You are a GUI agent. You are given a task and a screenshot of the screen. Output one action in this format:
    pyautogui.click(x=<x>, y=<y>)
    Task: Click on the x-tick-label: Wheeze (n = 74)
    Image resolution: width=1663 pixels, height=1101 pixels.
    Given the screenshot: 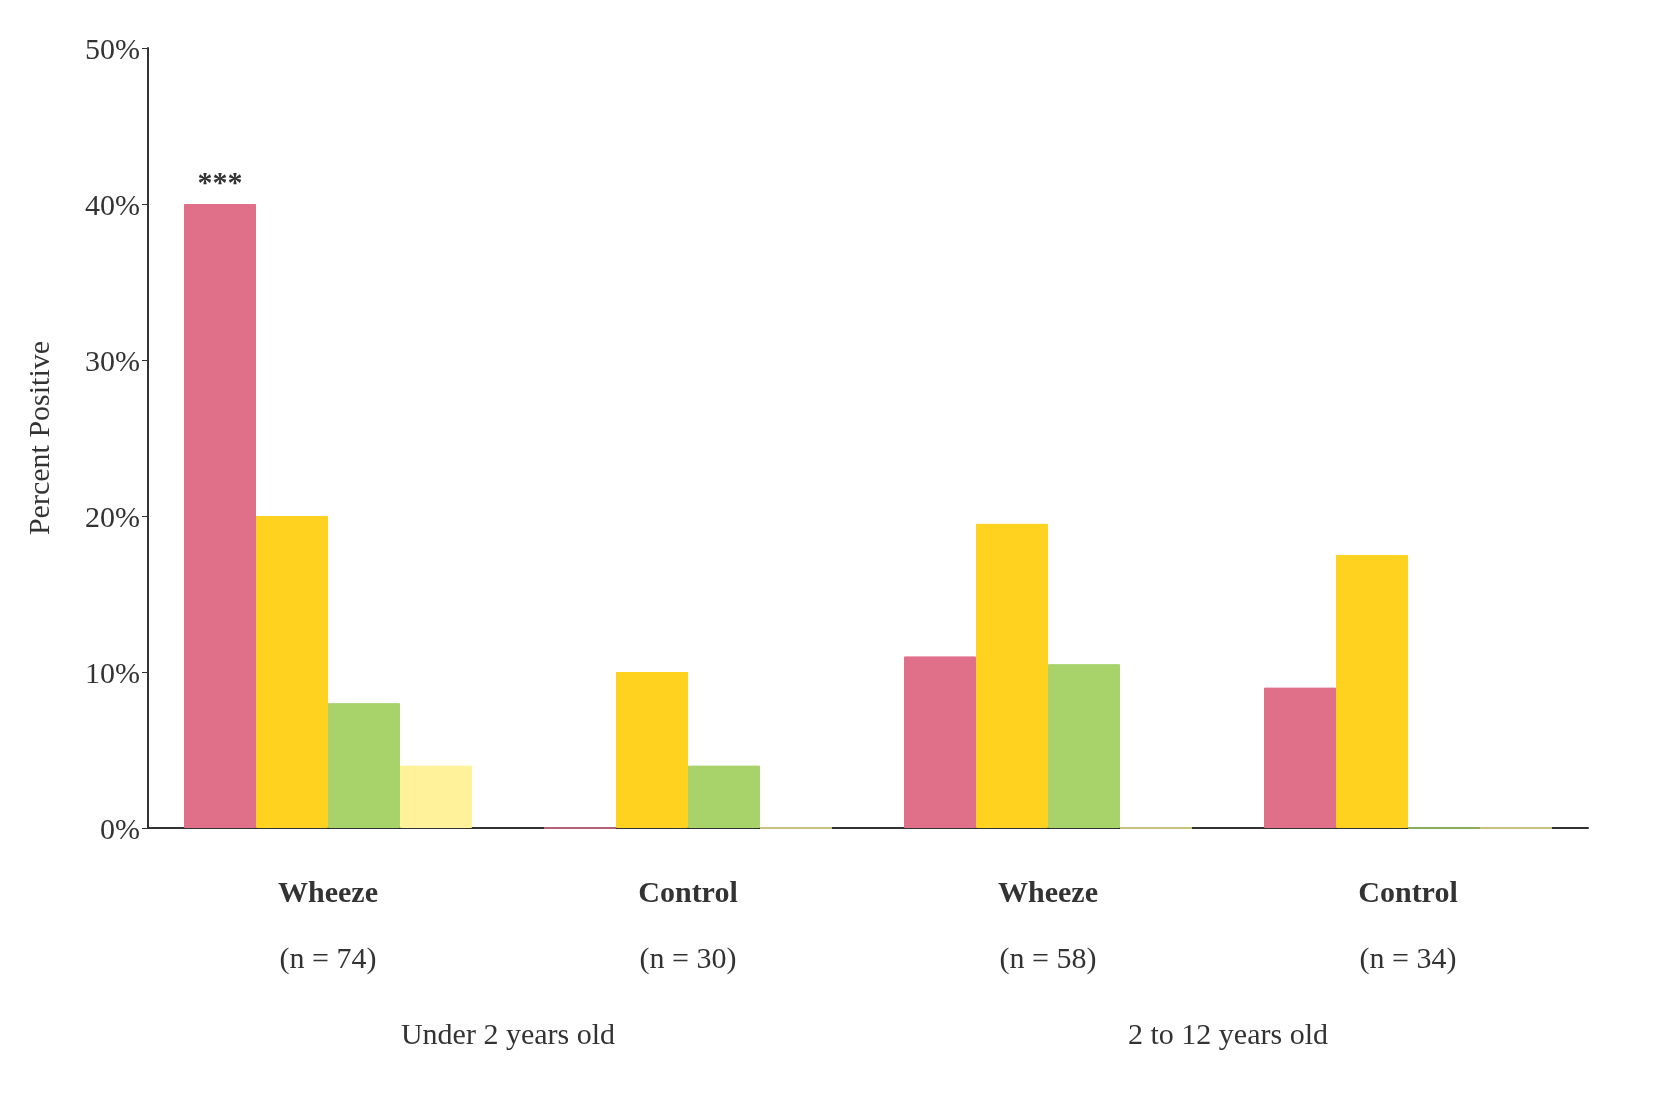 What is the action you would take?
    pyautogui.click(x=328, y=924)
    